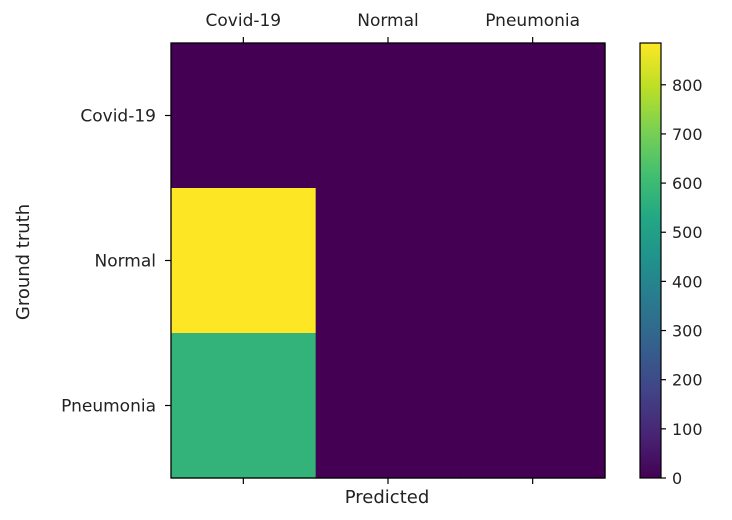 This screenshot has height=520, width=732. I want to click on colorbar: 0 100 200 300 400 500 600 700 800, so click(671, 265).